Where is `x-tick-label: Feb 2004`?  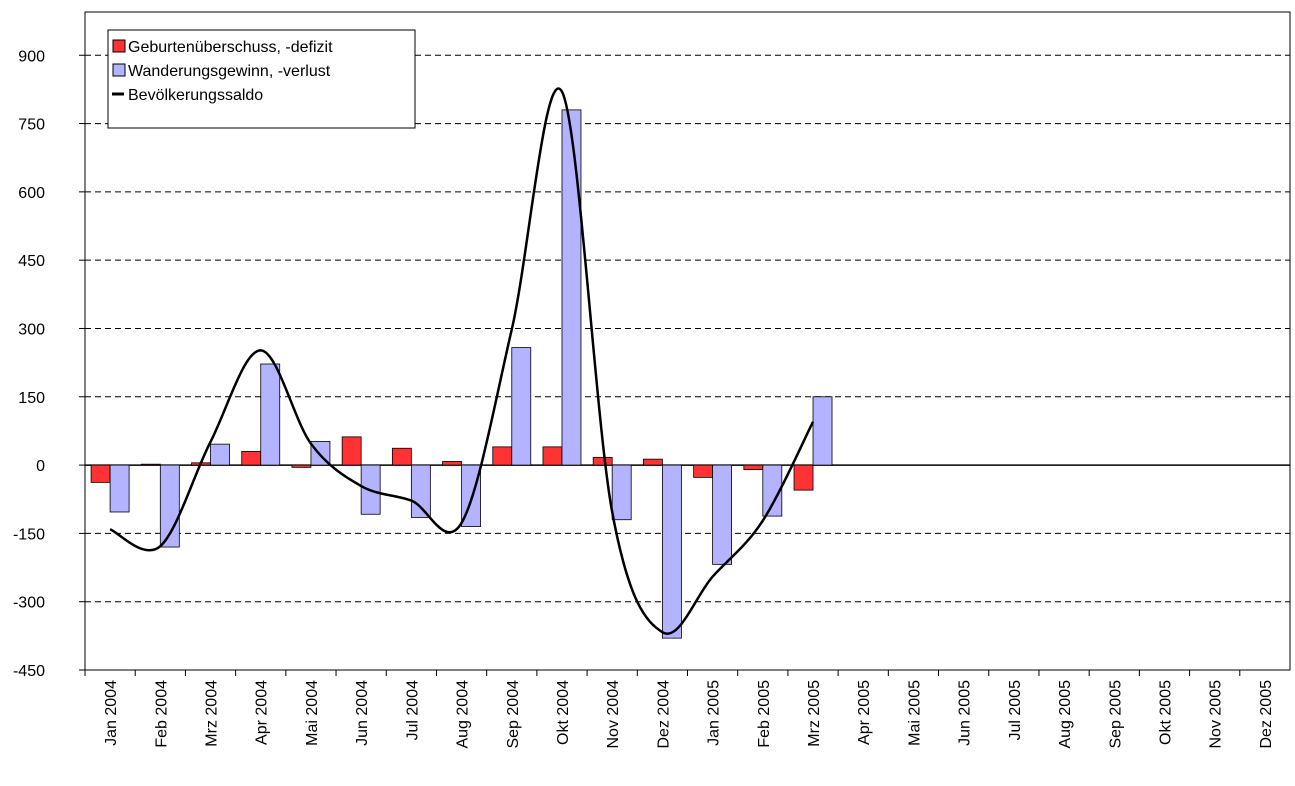
x-tick-label: Feb 2004 is located at coordinates (161, 714).